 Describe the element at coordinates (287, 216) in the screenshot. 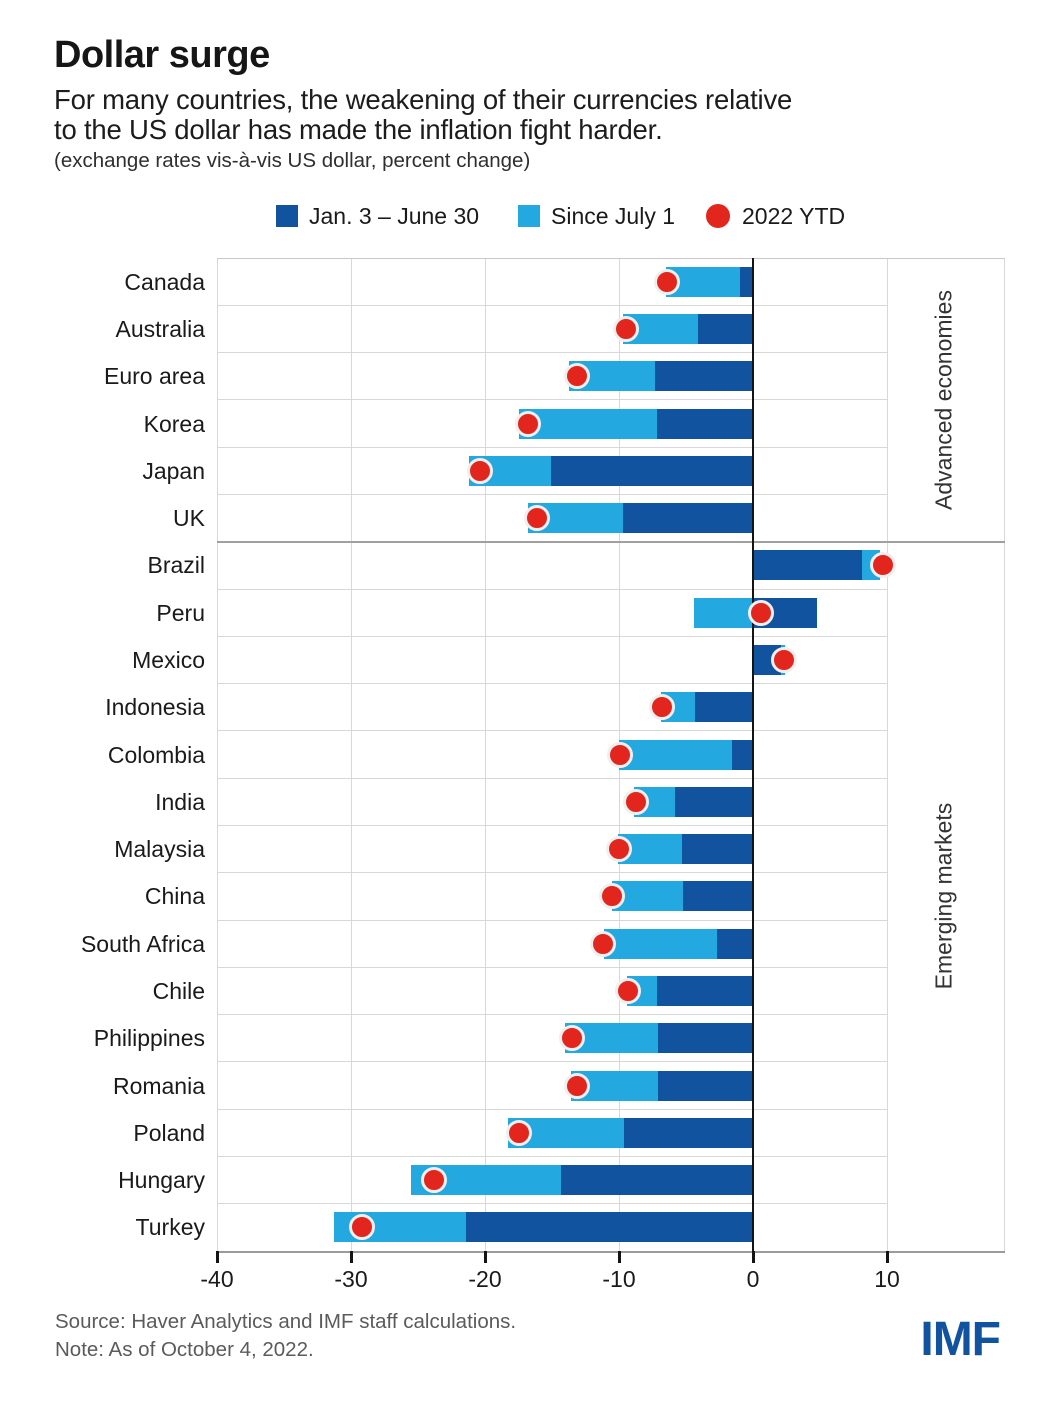

I see `legend-swatch-jan-june` at that location.